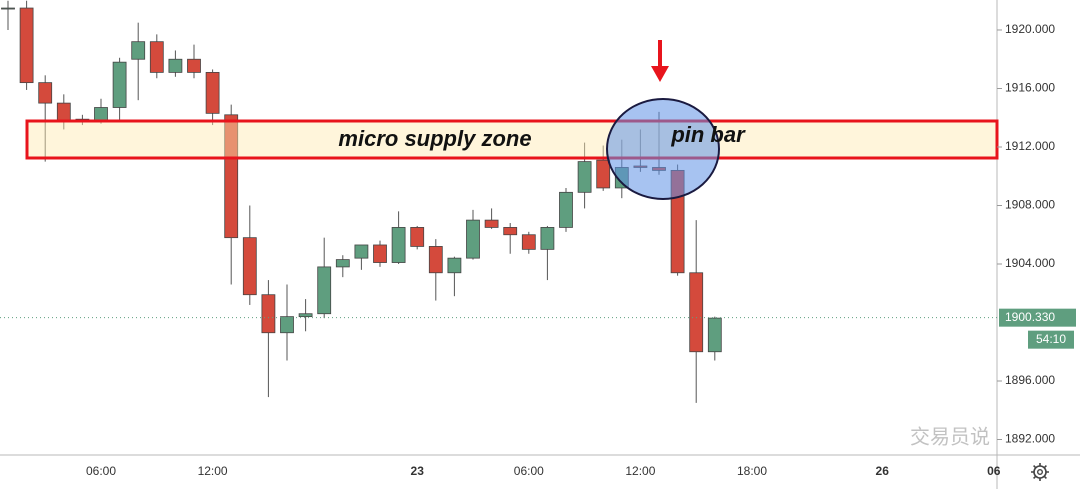  What do you see at coordinates (1030, 263) in the screenshot?
I see `y-tick-label: 1904.000` at bounding box center [1030, 263].